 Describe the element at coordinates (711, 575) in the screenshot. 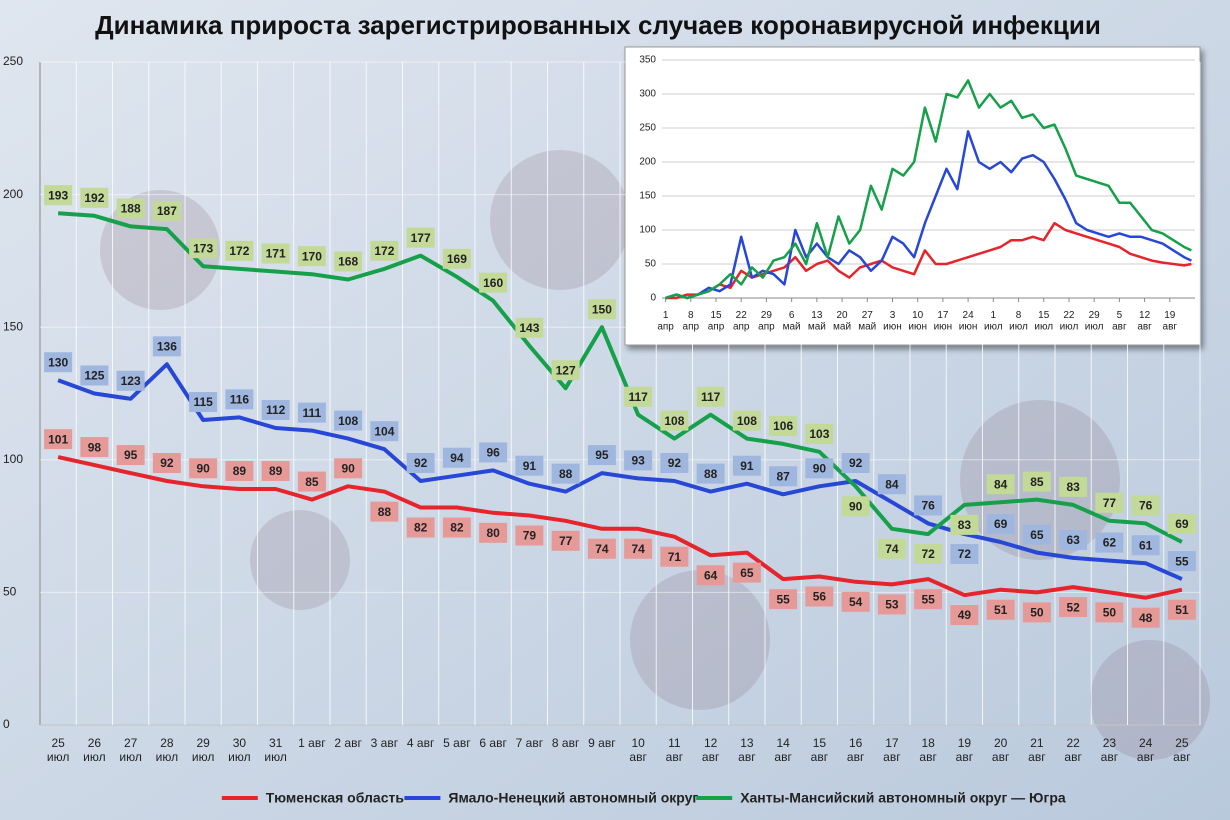

I see `data-label: 64` at that location.